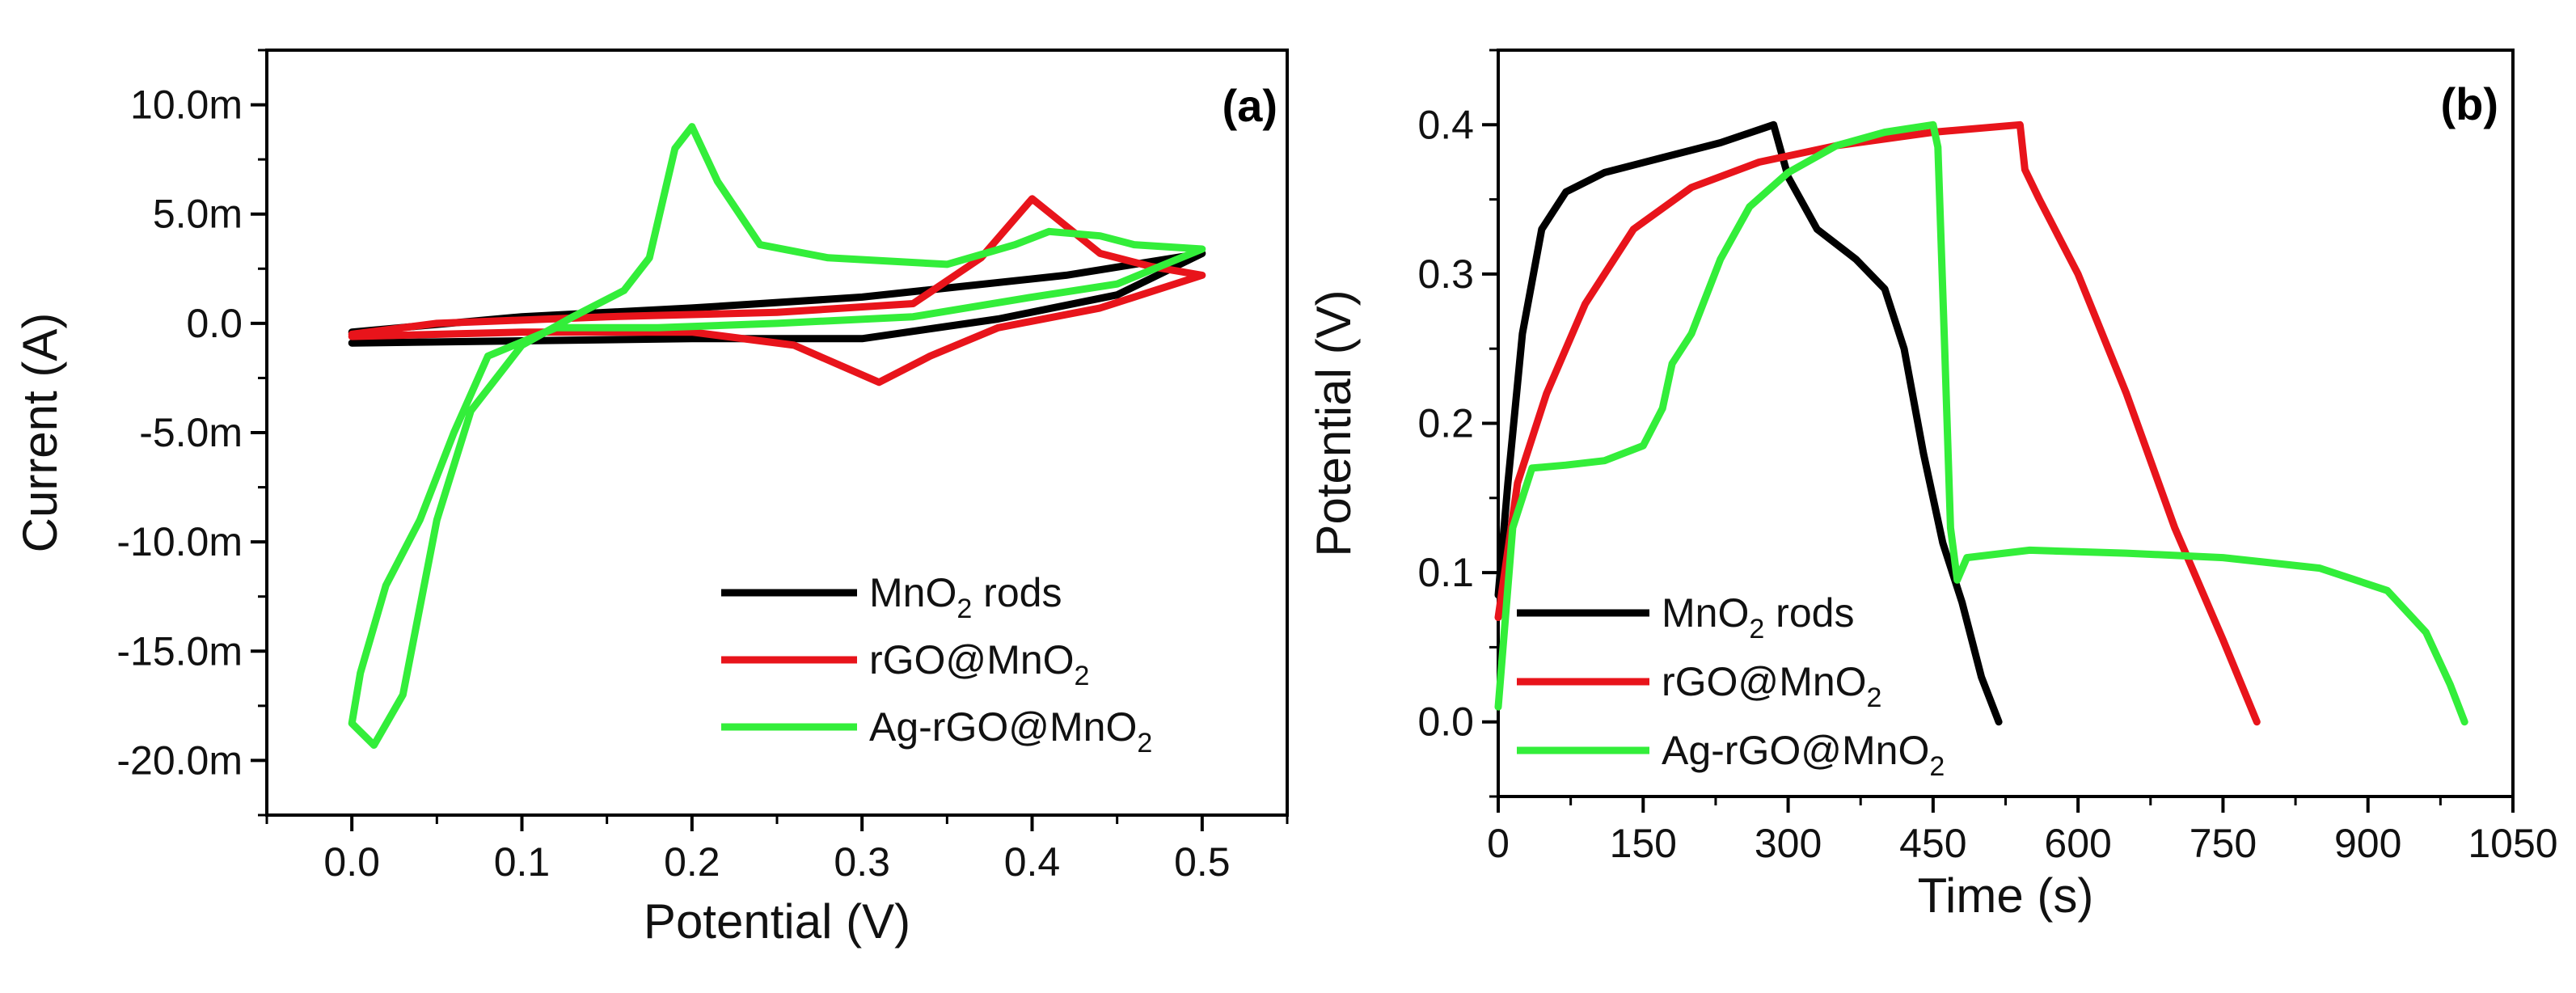  I want to click on panel-b-label: (b), so click(2469, 103).